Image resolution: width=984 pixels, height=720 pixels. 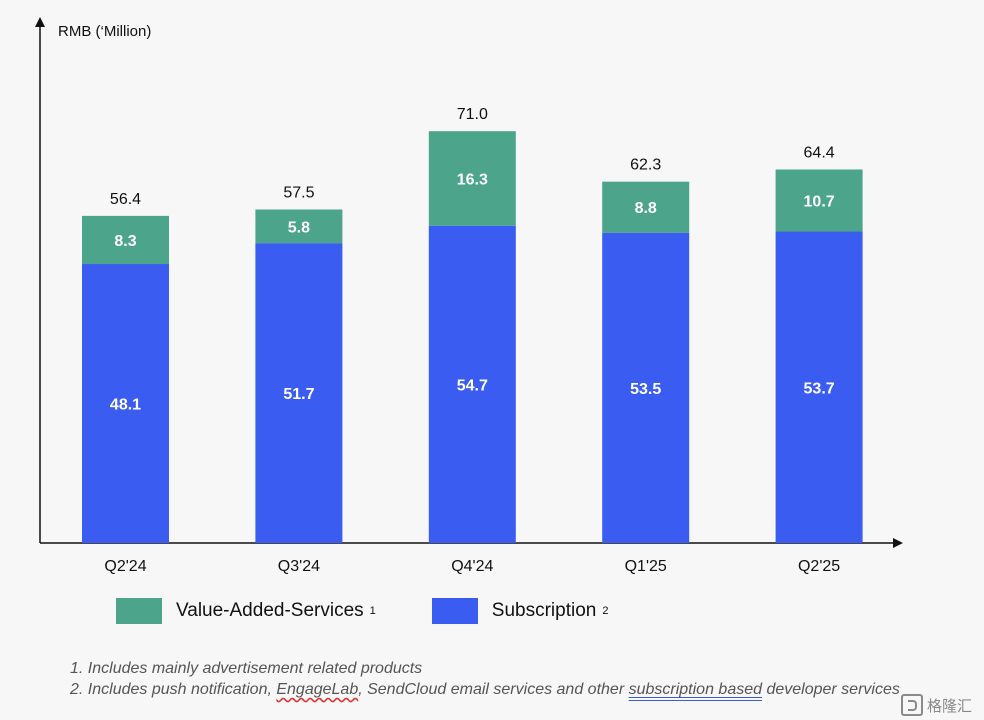 I want to click on legend-item-value-added-services: Value-Added-Services 1, so click(x=246, y=611).